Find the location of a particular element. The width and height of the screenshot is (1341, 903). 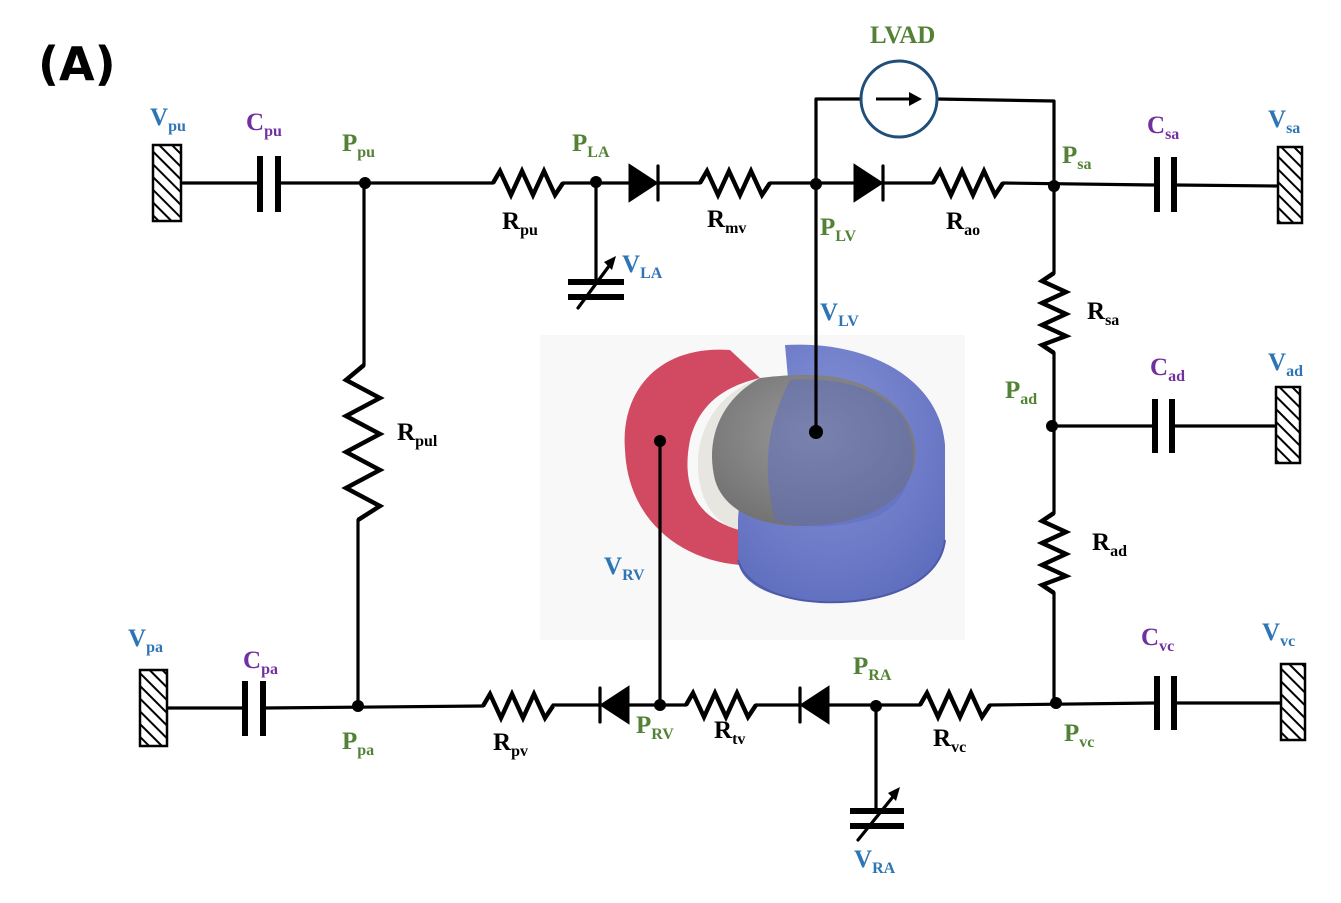

resistor-r-pv is located at coordinates (518, 706).